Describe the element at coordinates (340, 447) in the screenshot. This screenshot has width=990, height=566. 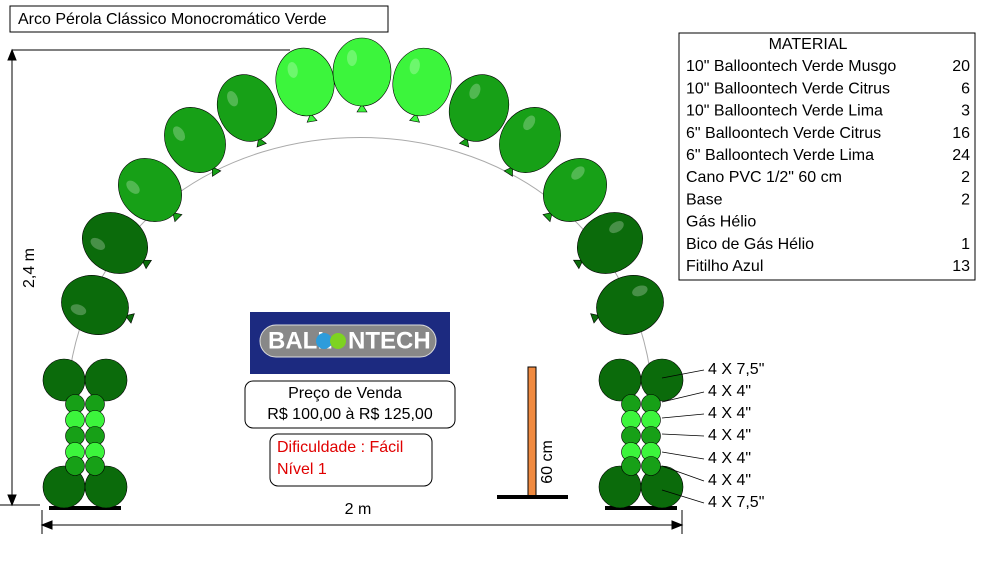
I see `difficulty-level: Dificuldade : Fácil` at that location.